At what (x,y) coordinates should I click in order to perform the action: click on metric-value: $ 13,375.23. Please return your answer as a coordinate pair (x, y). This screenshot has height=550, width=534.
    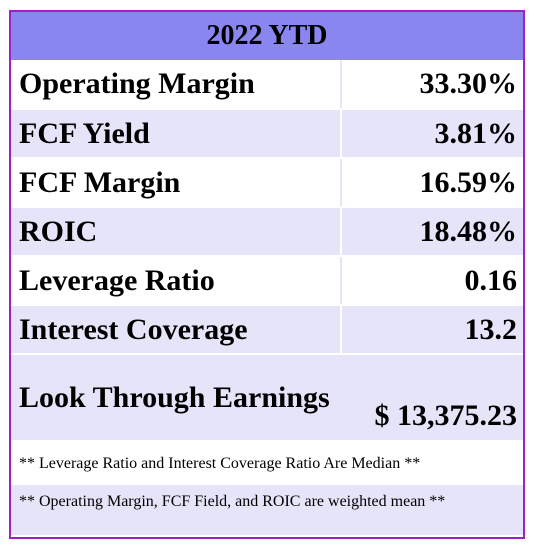
    Looking at the image, I should click on (432, 398).